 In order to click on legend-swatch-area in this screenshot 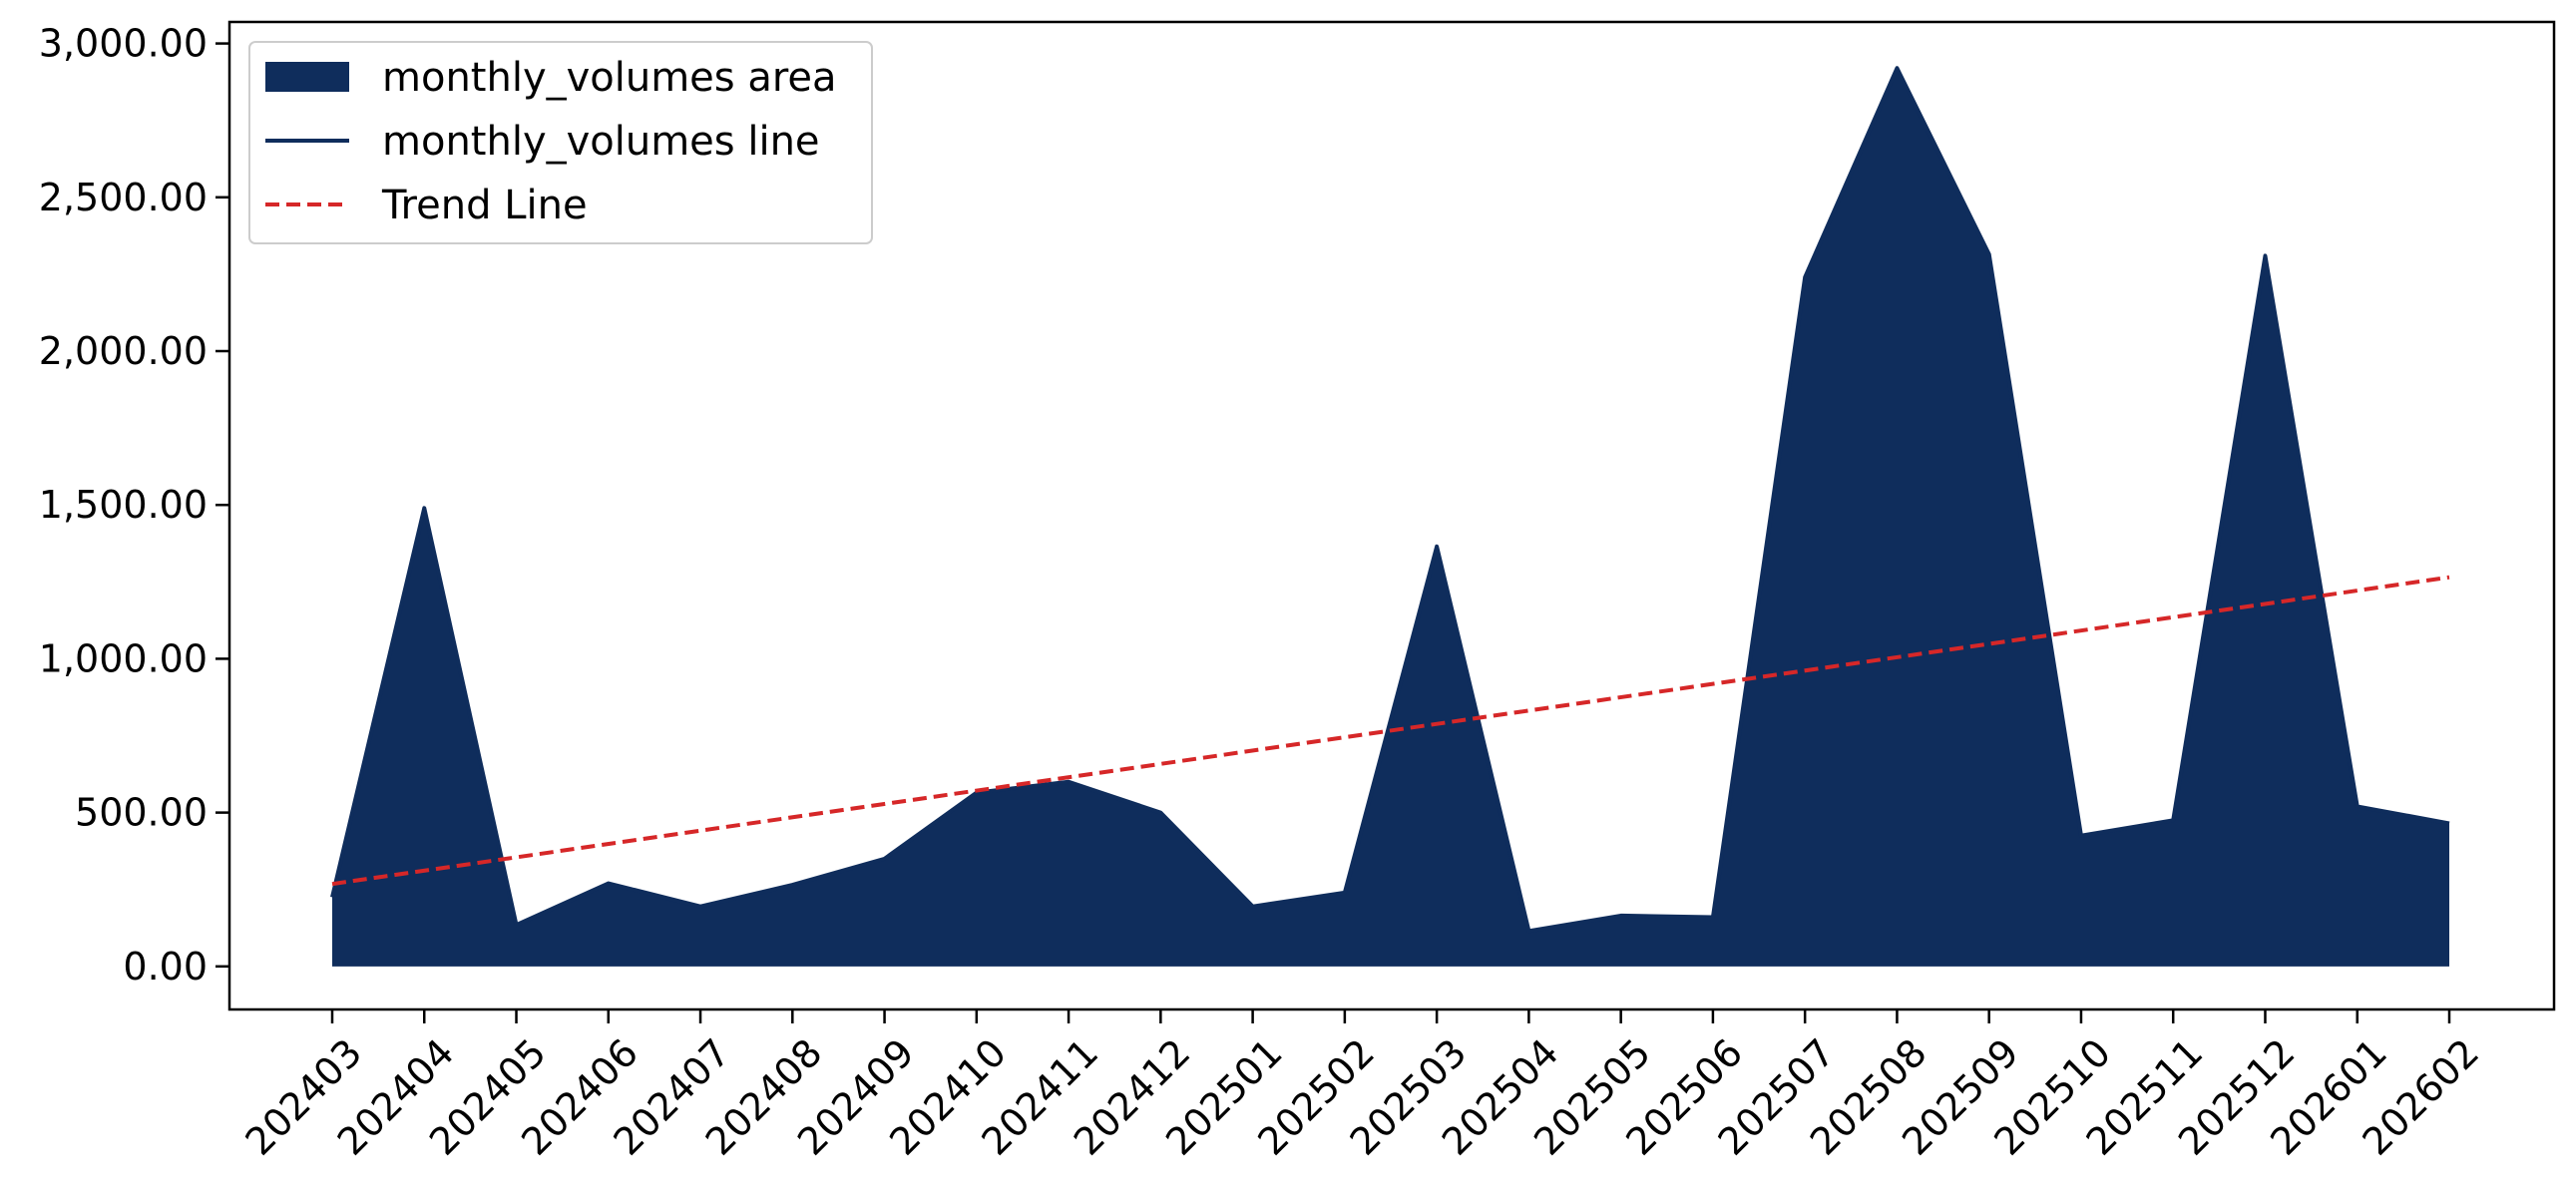, I will do `click(307, 77)`.